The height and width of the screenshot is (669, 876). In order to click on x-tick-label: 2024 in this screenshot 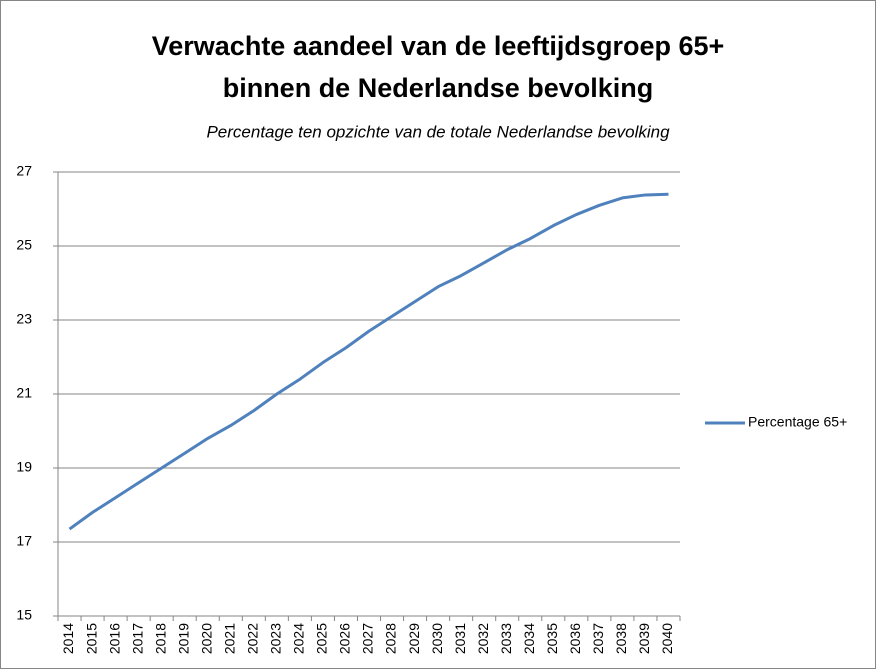, I will do `click(299, 638)`.